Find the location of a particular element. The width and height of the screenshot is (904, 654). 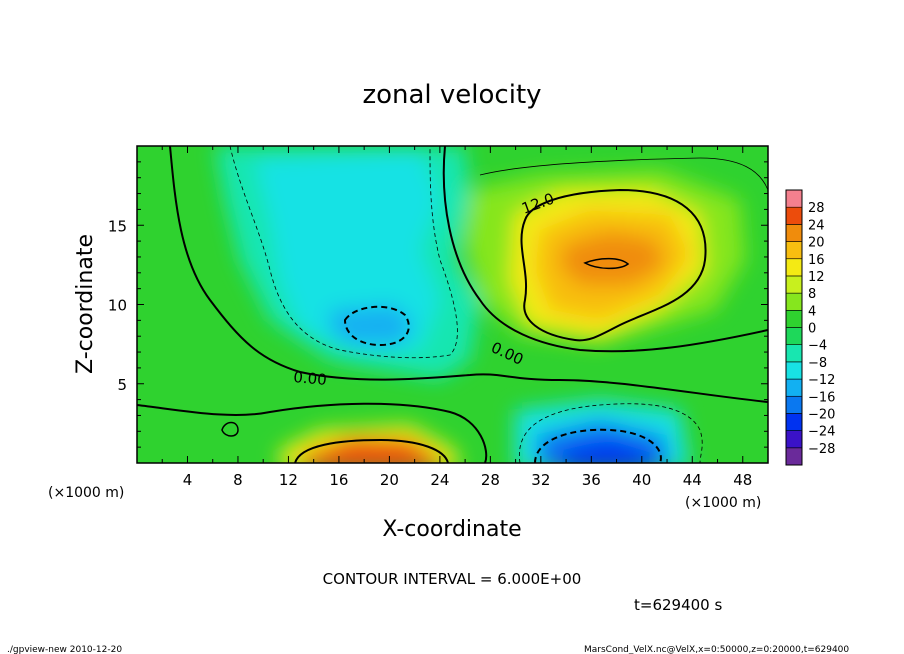

field-region-lightblue-left is located at coordinates (347, 252).